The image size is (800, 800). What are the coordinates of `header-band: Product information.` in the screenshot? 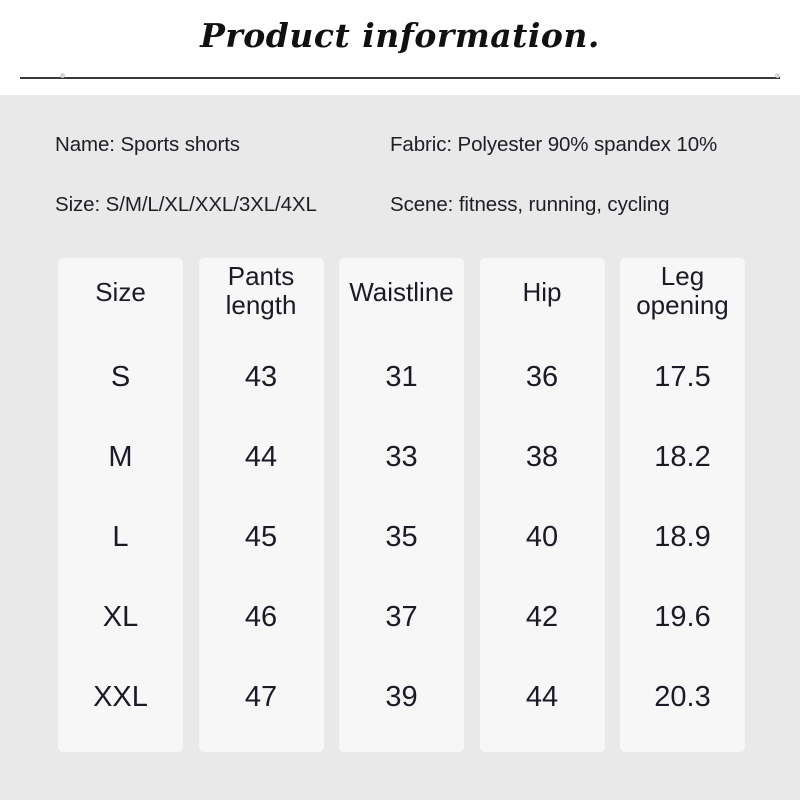 It's located at (400, 47).